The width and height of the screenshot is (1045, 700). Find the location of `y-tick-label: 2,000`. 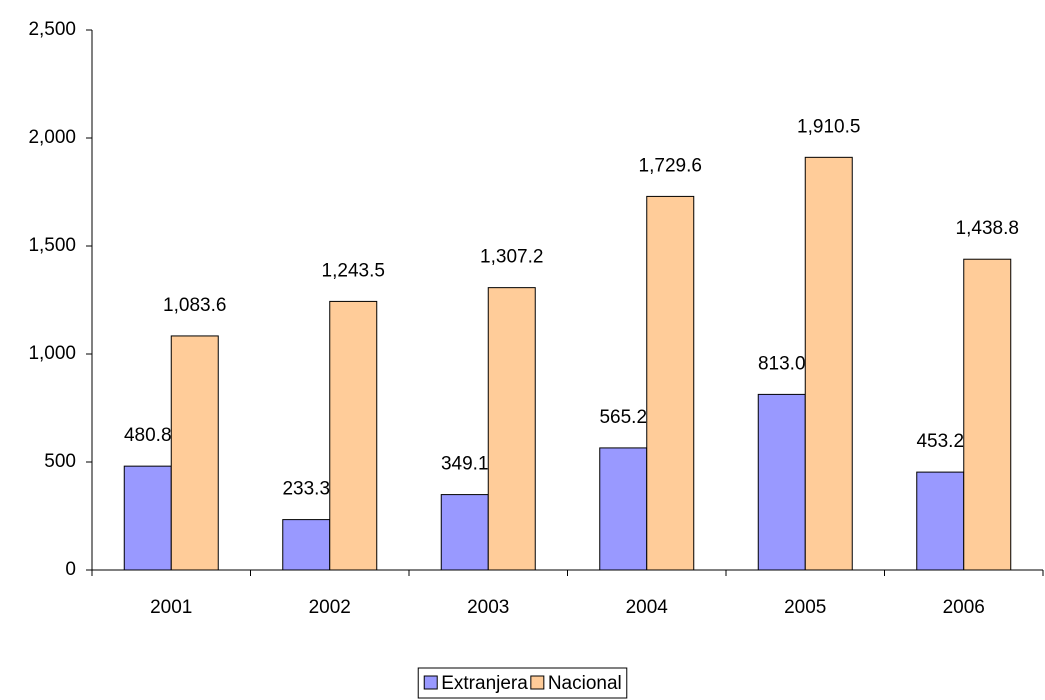

y-tick-label: 2,000 is located at coordinates (52, 137).